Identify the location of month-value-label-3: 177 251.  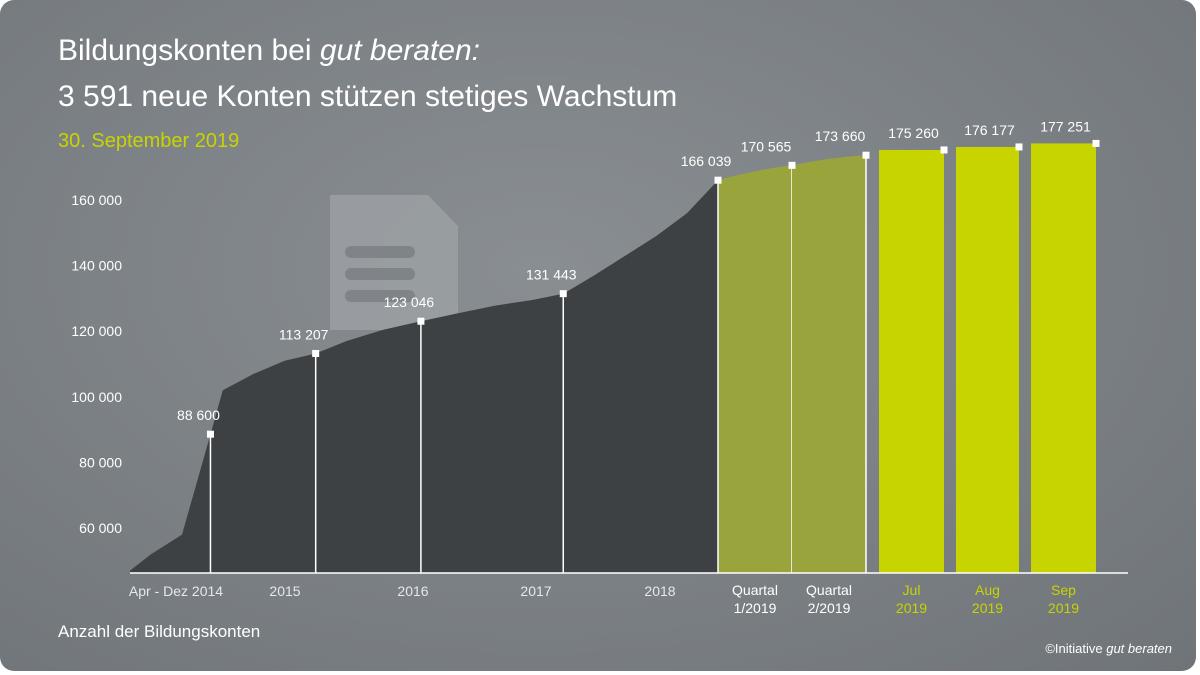
(1065, 126).